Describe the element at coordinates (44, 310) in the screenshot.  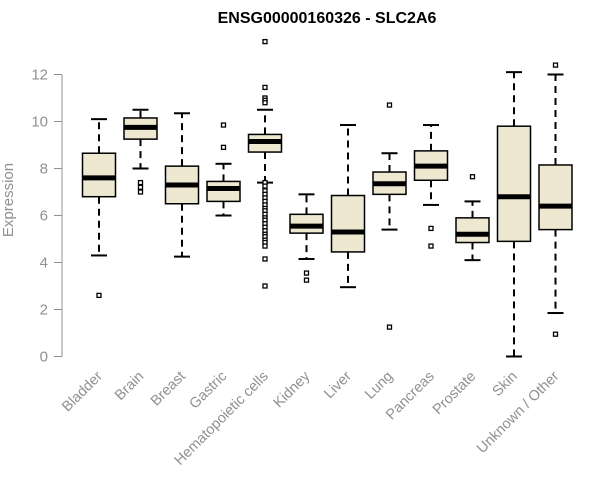
I see `y-tick-label: 2` at that location.